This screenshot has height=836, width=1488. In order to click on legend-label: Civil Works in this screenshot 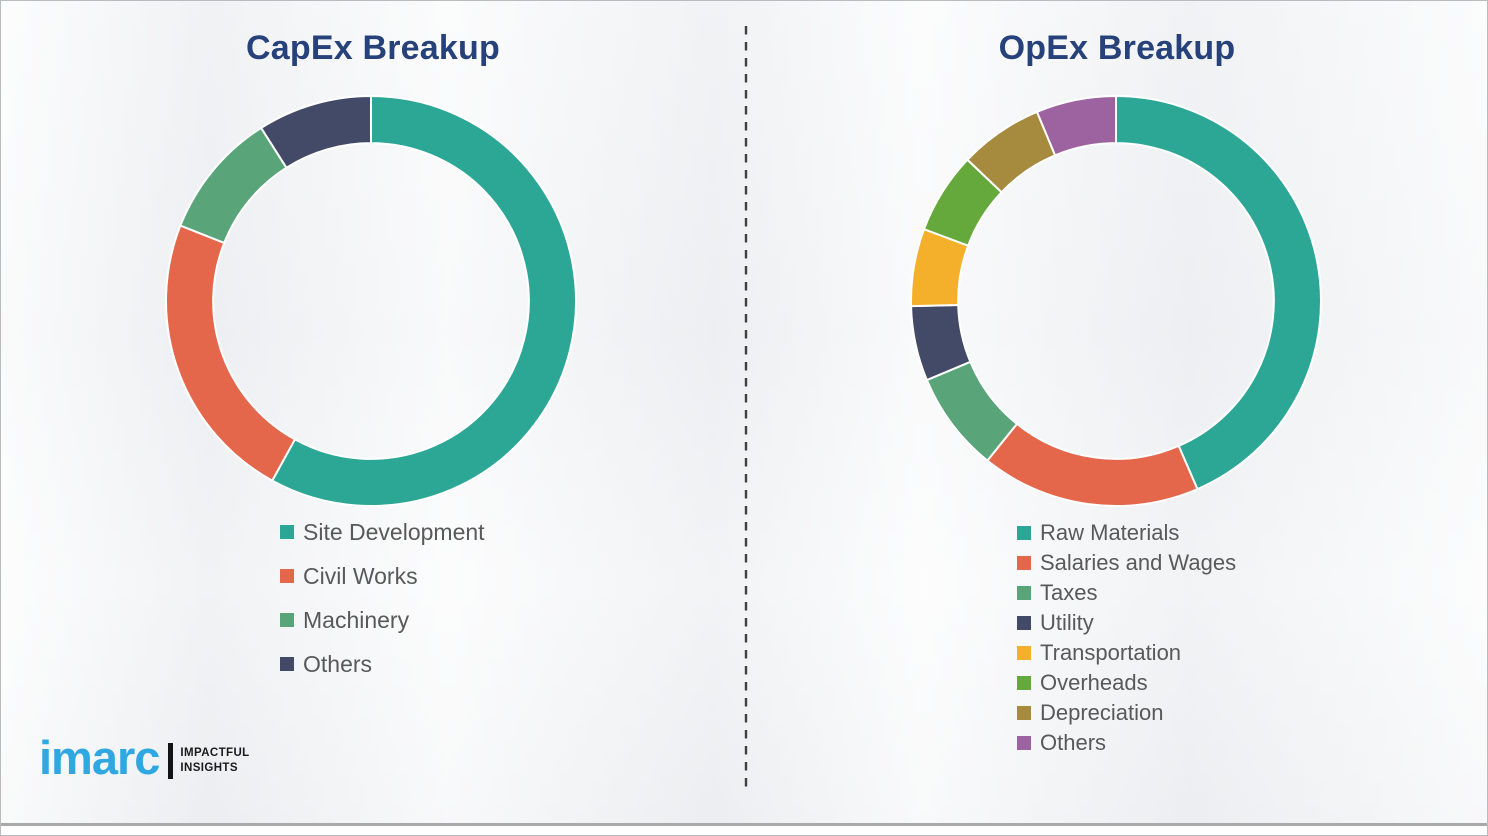, I will do `click(360, 575)`.